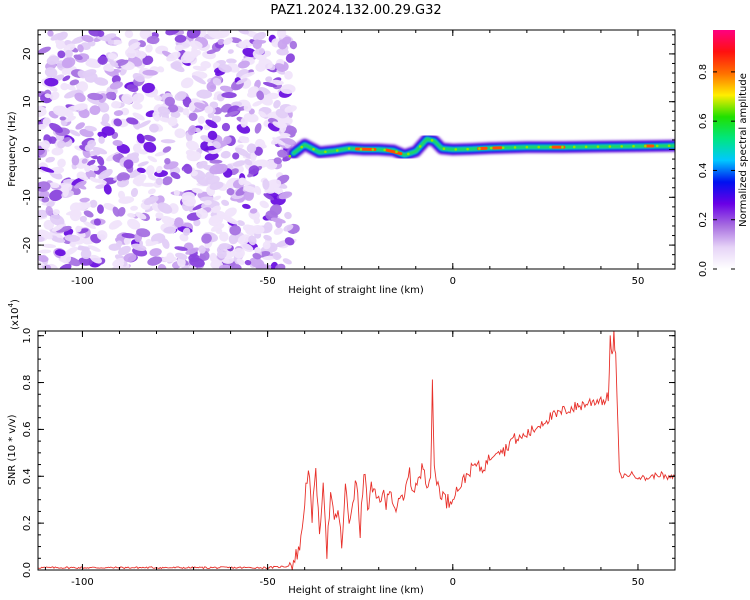 This screenshot has width=750, height=600. What do you see at coordinates (355, 10) in the screenshot?
I see `figure-title: PAZ1.2024.132.00.29.G32` at bounding box center [355, 10].